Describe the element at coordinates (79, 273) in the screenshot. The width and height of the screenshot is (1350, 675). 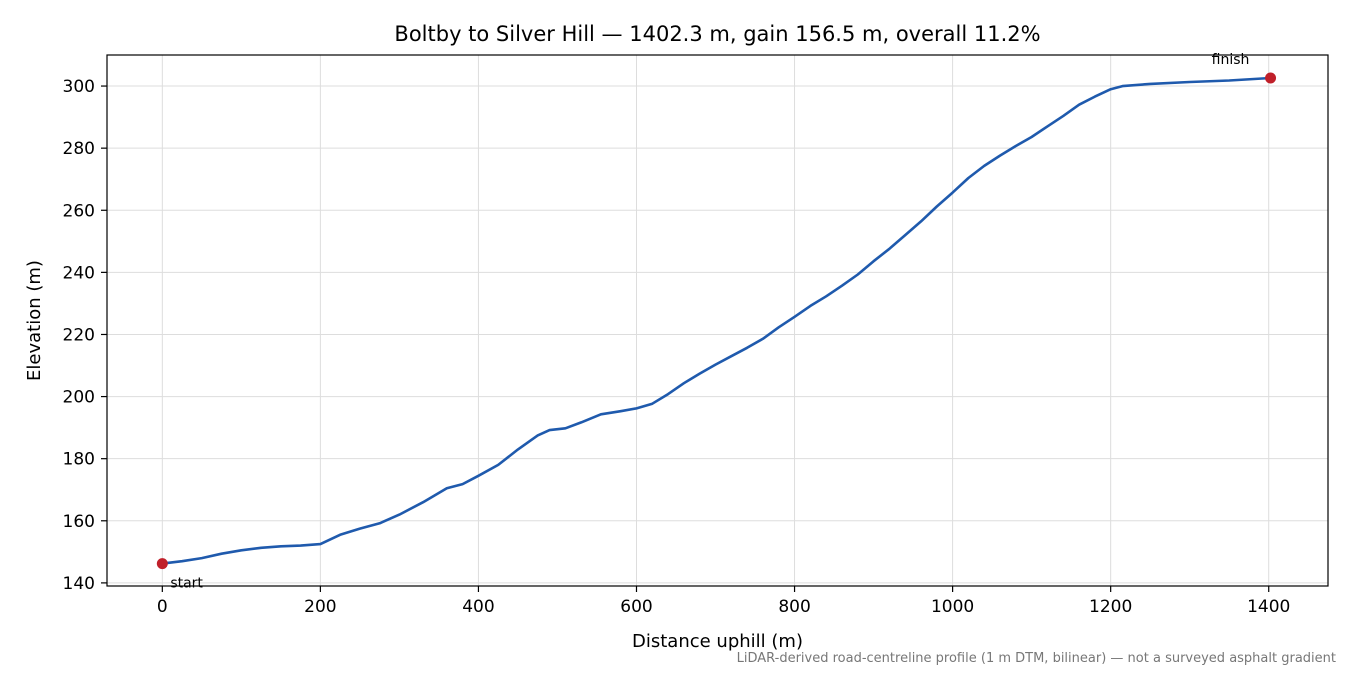
I see `y-tick-label: 240` at that location.